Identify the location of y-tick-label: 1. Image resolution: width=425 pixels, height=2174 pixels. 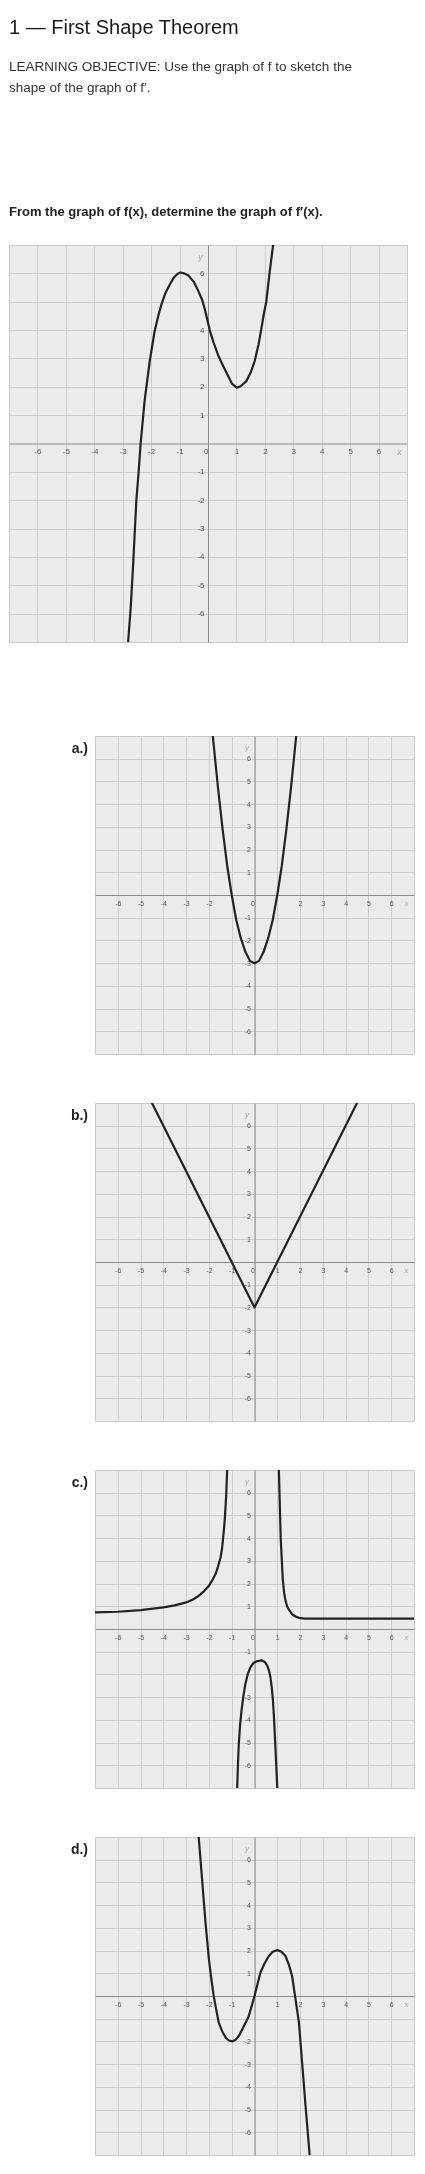
(203, 415).